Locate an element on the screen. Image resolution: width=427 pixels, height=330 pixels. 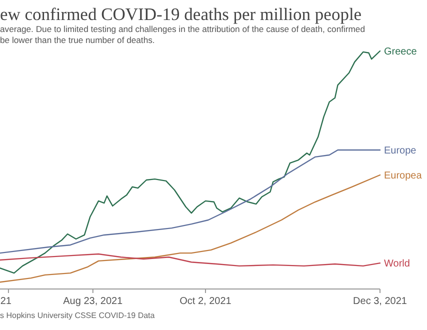
x-tick-label: Aug 23, 2021 is located at coordinates (93, 301).